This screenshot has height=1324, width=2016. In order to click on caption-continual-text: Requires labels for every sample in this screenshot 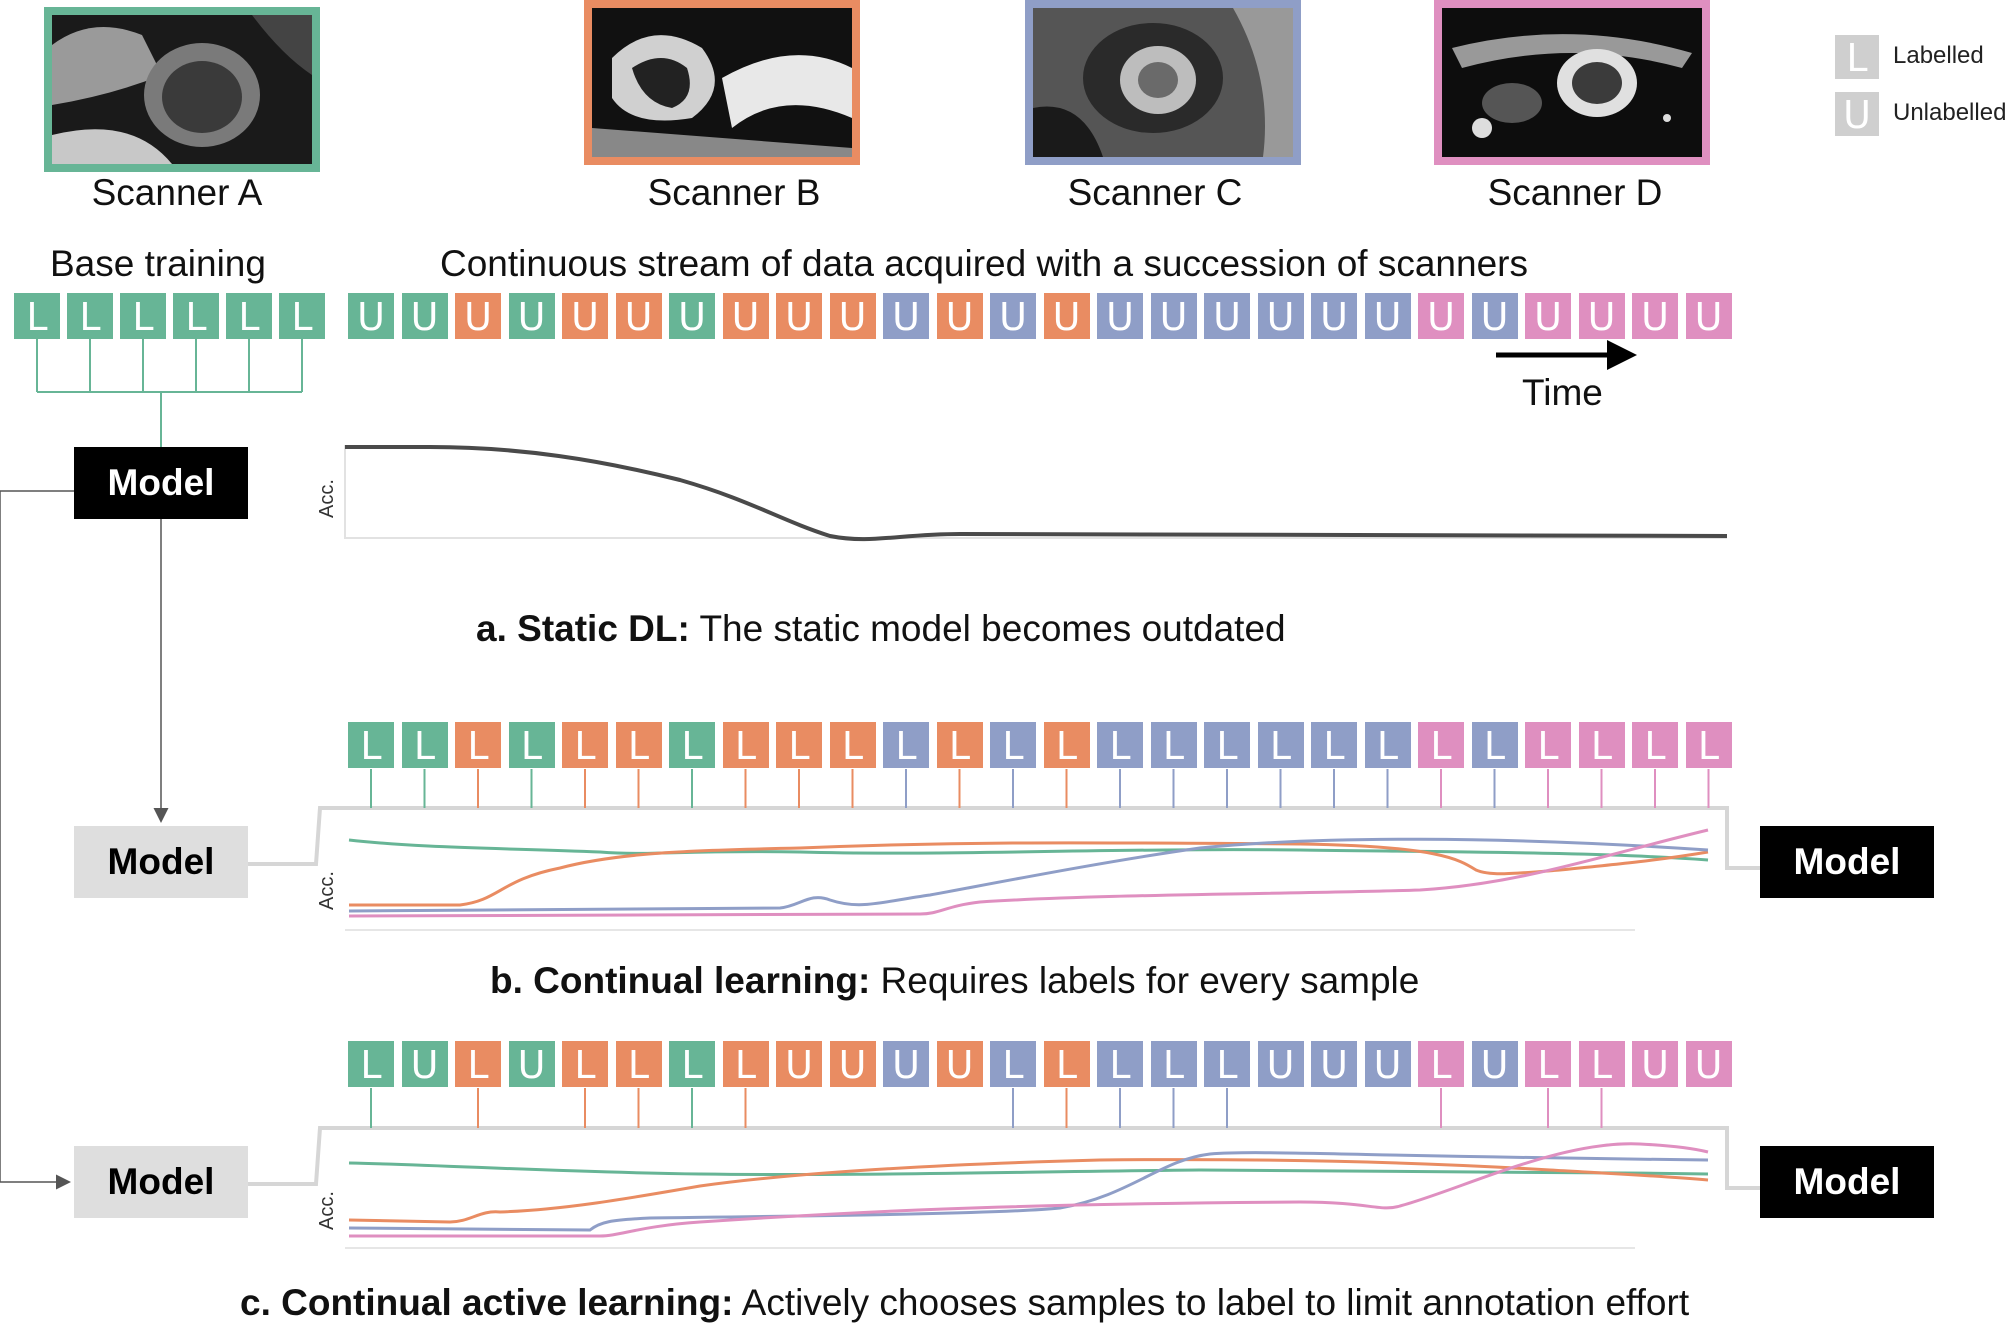, I will do `click(1145, 980)`.